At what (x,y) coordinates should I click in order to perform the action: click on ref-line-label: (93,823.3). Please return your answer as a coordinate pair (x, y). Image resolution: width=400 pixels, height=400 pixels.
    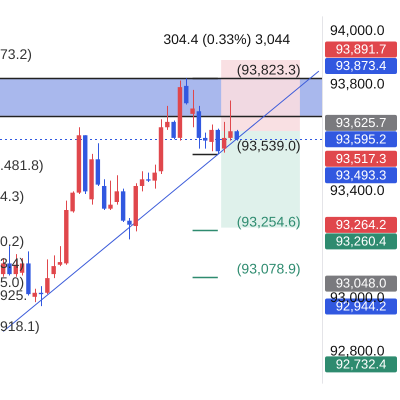
    Looking at the image, I should click on (268, 69).